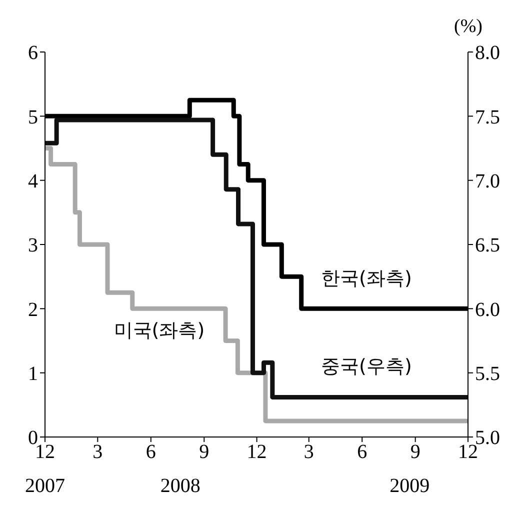  What do you see at coordinates (366, 278) in the screenshot?
I see `series-label: 한국(좌측)` at bounding box center [366, 278].